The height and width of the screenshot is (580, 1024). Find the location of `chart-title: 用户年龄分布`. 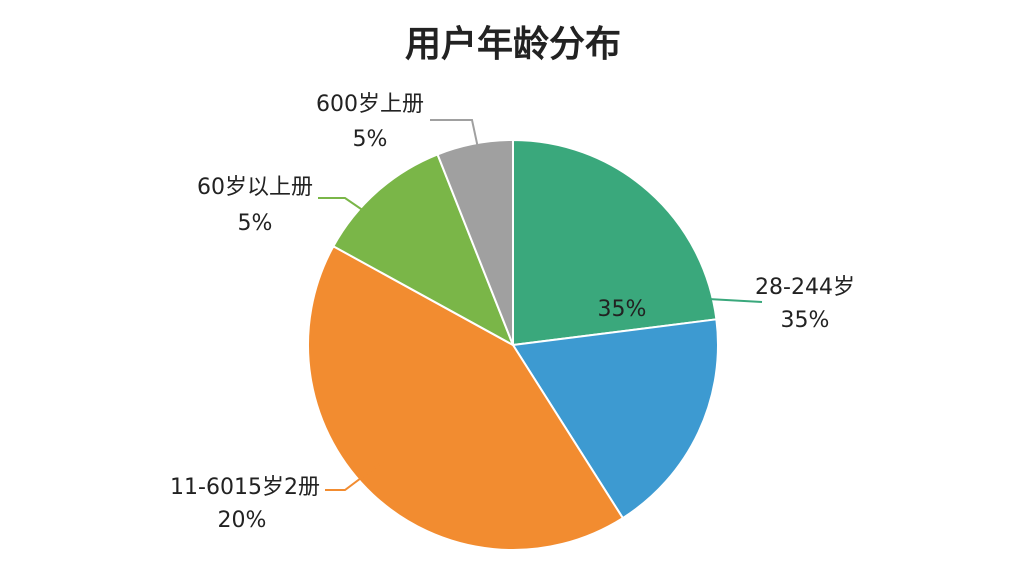

chart-title: 用户年龄分布 is located at coordinates (513, 44).